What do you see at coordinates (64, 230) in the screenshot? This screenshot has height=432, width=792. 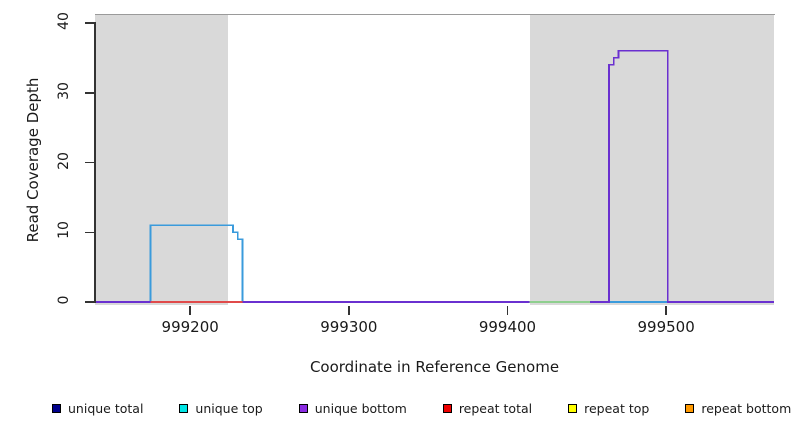 I see `y-tick-label: 10` at bounding box center [64, 230].